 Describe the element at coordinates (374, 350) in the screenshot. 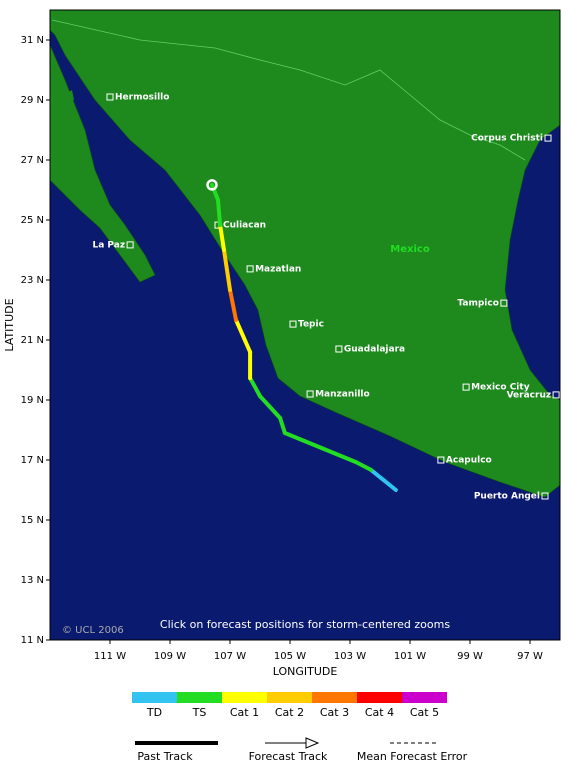

I see `city-label: Guadalajara` at that location.